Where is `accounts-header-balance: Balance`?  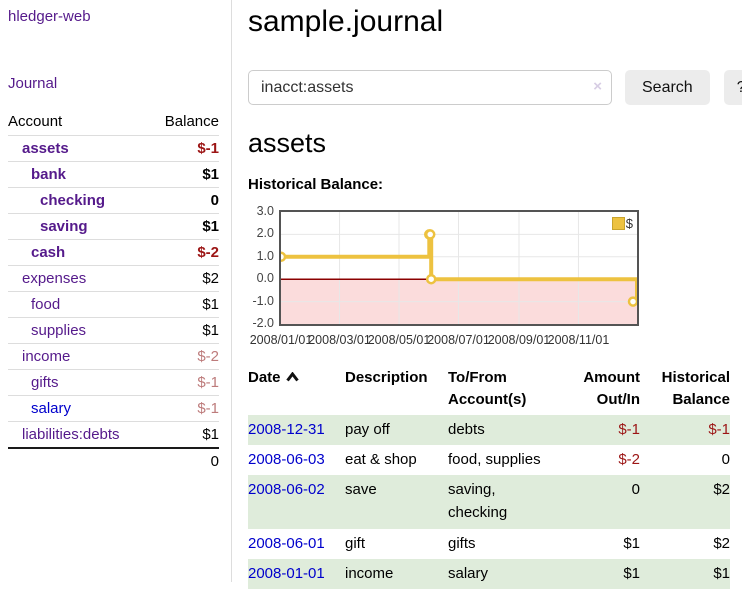
accounts-header-balance: Balance is located at coordinates (191, 121).